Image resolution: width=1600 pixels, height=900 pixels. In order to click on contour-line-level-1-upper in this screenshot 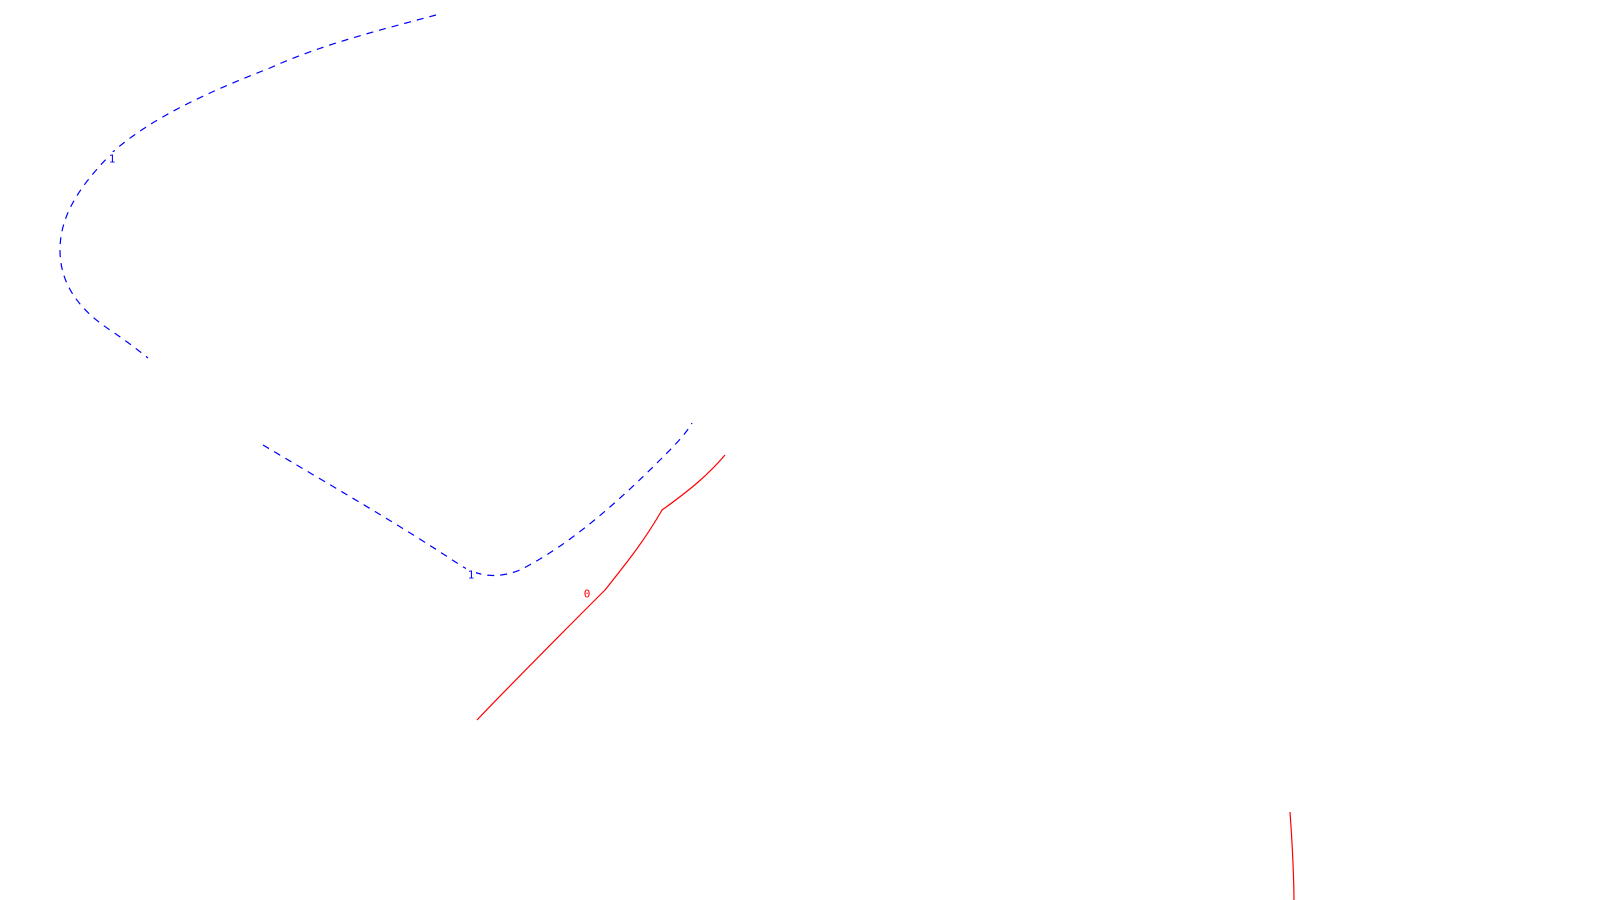, I will do `click(248, 186)`.